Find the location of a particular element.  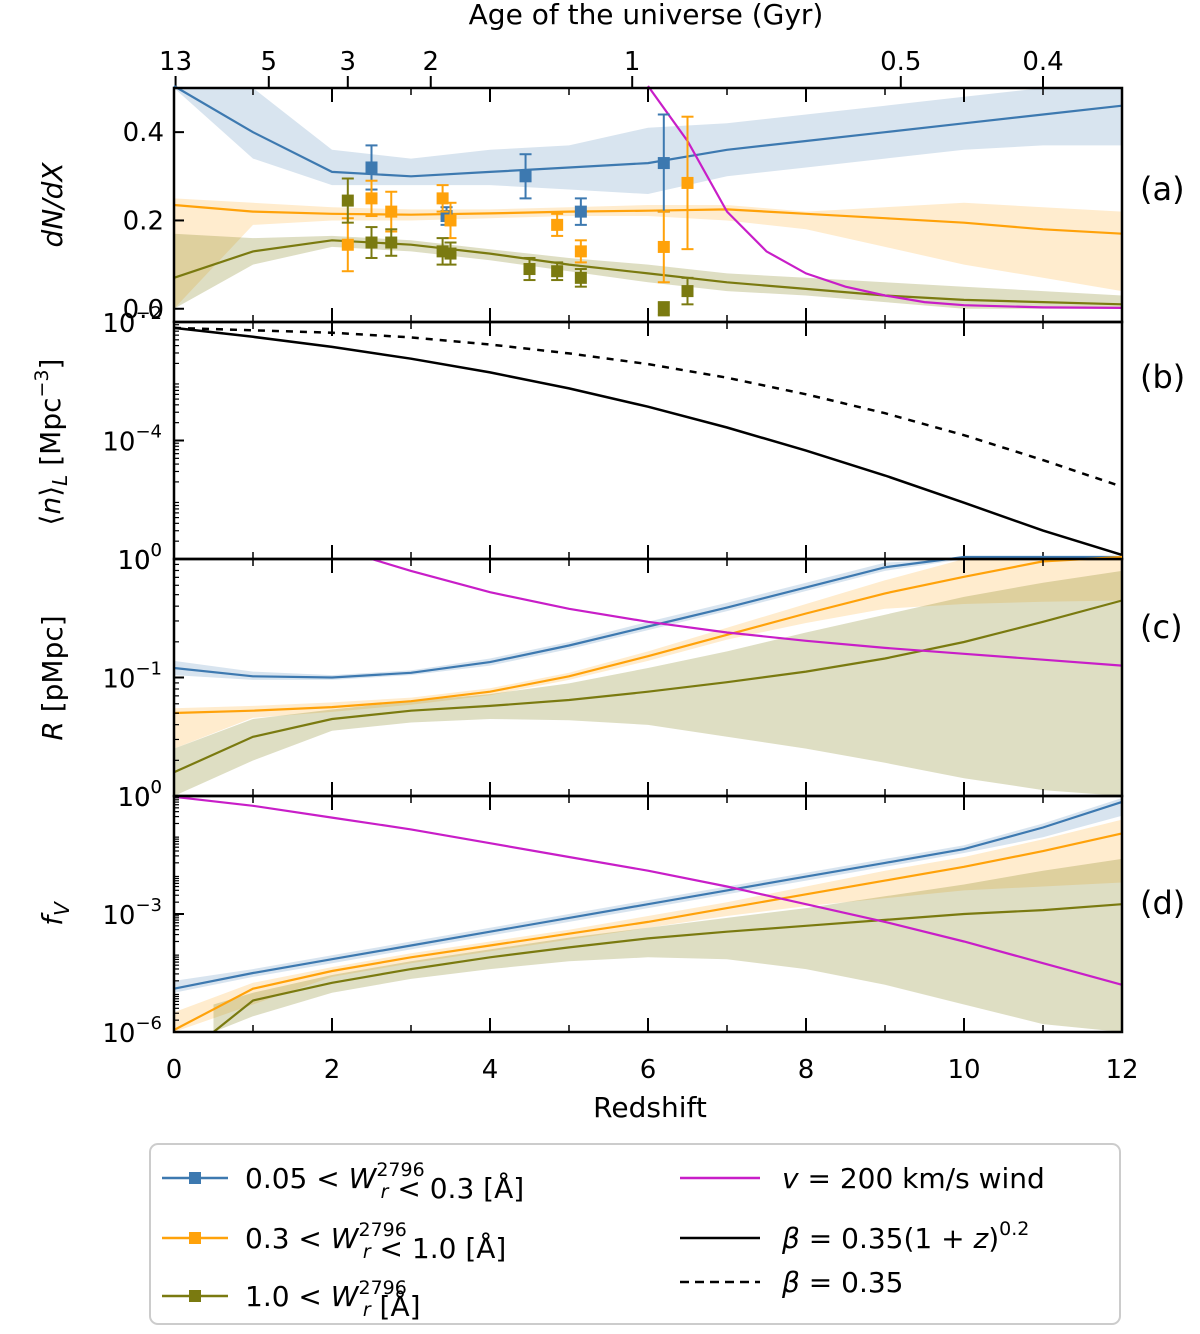

legend-label: v = 200 km/s wind is located at coordinates (913, 1178).